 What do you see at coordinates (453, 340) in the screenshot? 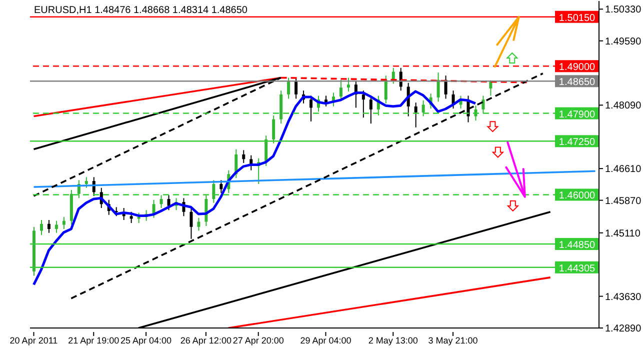
I see `x-tick-label: 3 May 21:00` at bounding box center [453, 340].